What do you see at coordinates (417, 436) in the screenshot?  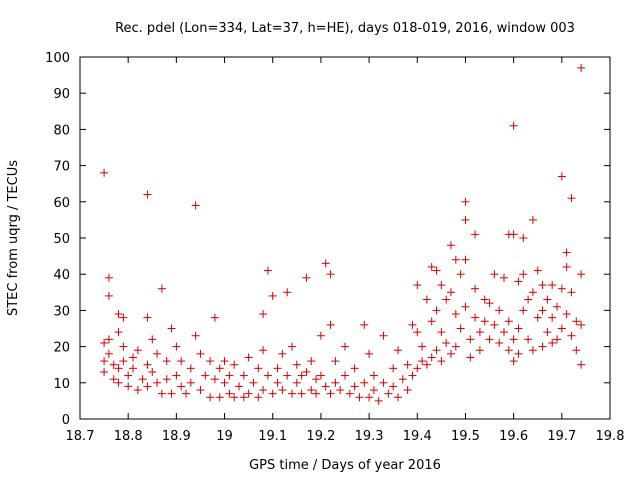 I see `x-tick-label: 19.4` at bounding box center [417, 436].